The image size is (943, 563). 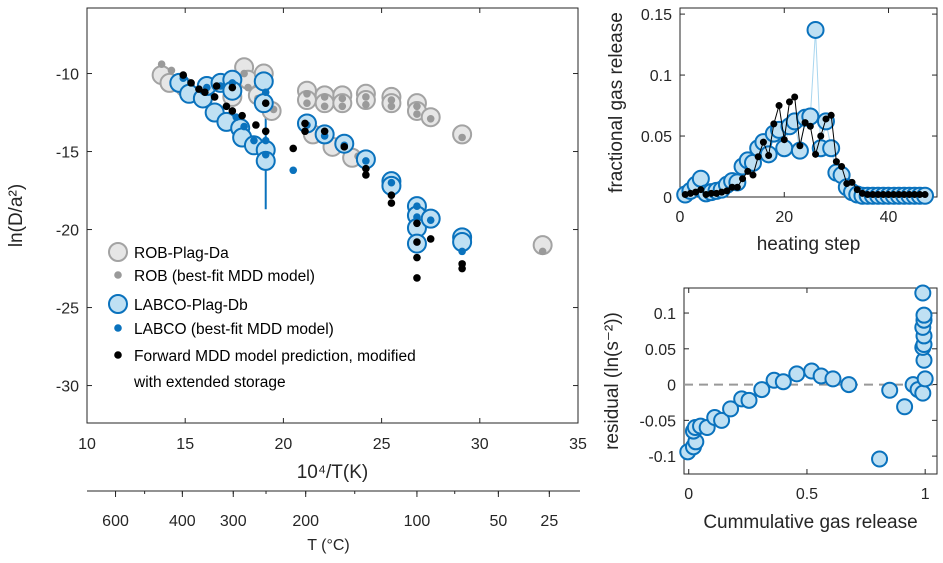 I want to click on temperature-tick-label: 300, so click(x=233, y=521).